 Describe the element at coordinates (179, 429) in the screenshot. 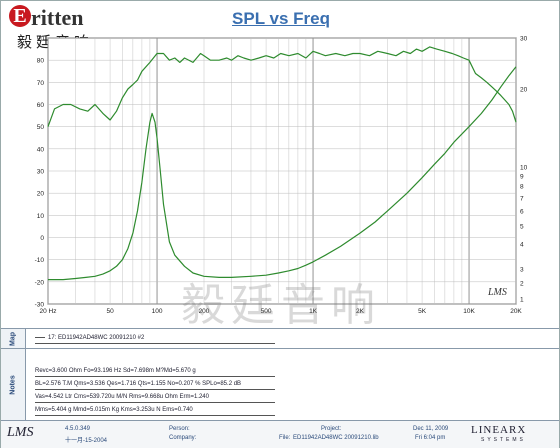

I see `person-label: Person:` at that location.